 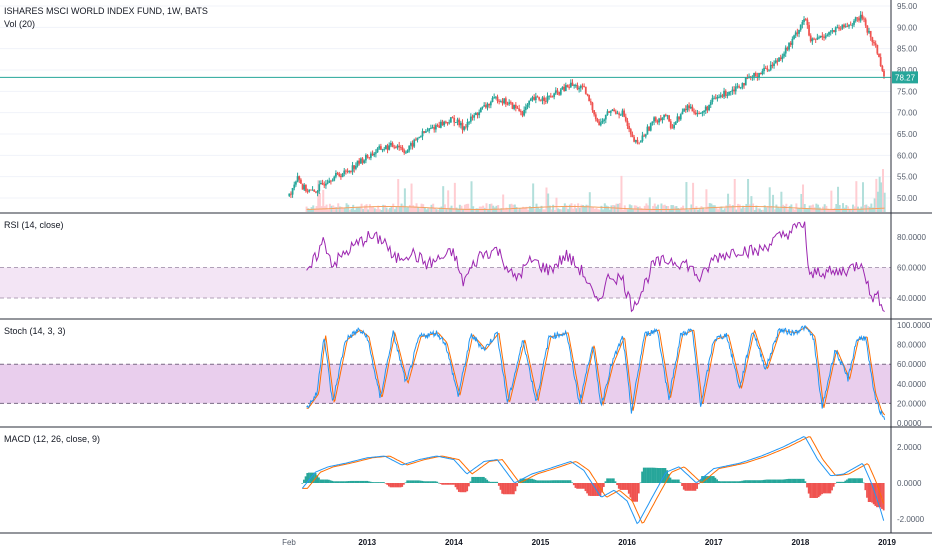 I want to click on stoch-k-line, so click(x=596, y=372).